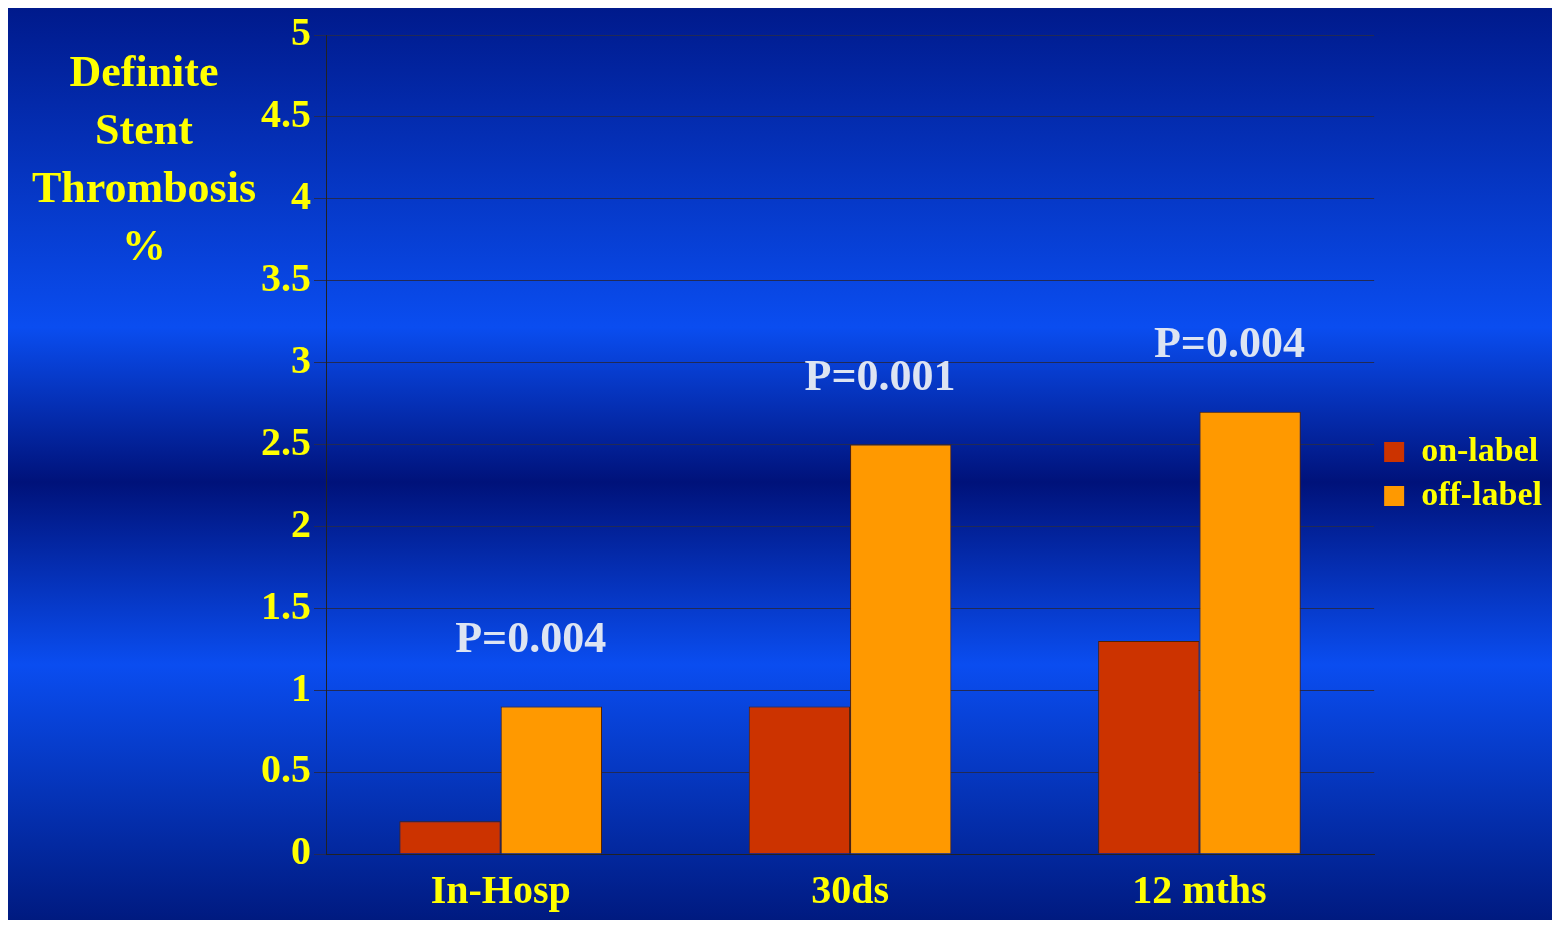  What do you see at coordinates (301, 523) in the screenshot?
I see `y-tick-label: 2` at bounding box center [301, 523].